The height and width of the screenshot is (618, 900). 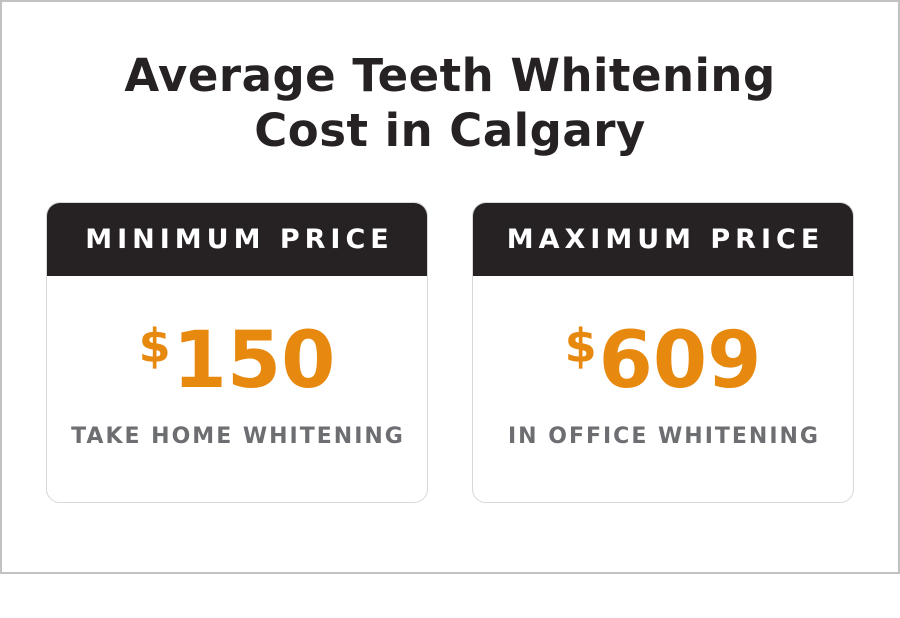 I want to click on maximum-price-header: MAXIMUM PRICE, so click(x=663, y=239).